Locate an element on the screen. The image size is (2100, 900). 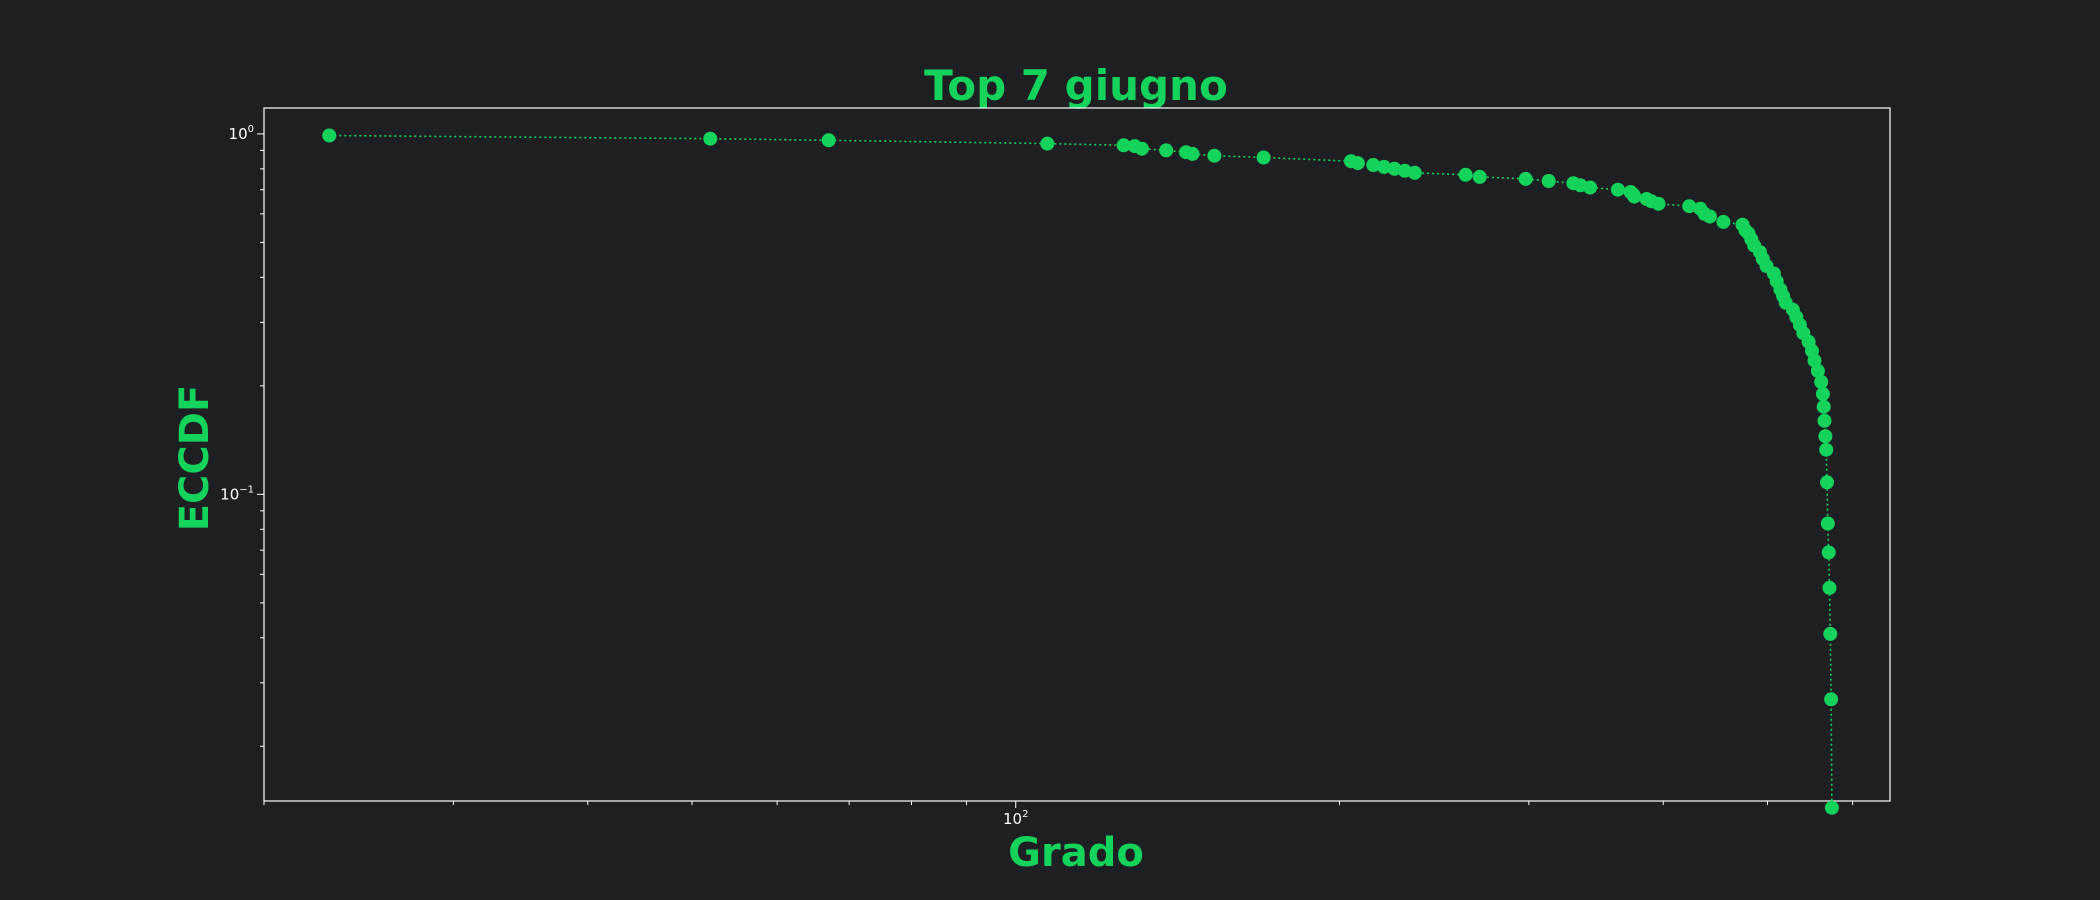
y-axis-ticks: 10⁰ 10⁻¹ is located at coordinates (242, 435).